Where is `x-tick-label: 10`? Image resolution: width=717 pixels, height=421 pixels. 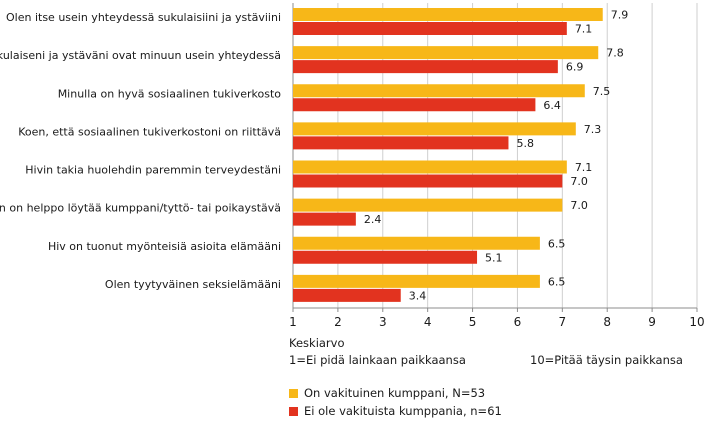
x-tick-label: 10 is located at coordinates (696, 322).